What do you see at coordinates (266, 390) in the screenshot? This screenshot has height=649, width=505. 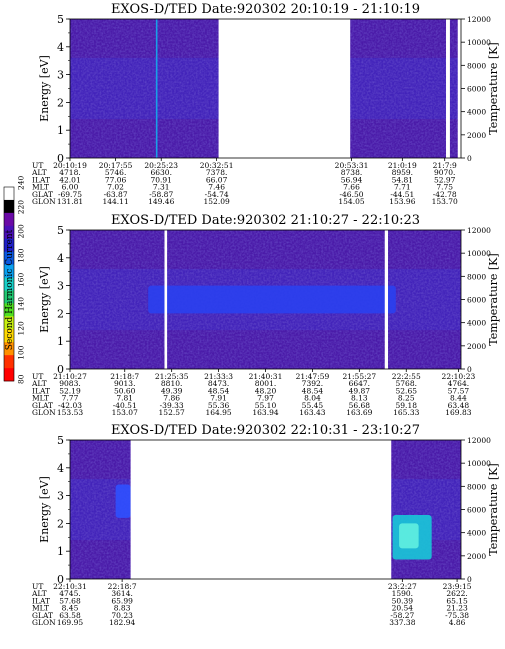 I see `table-cell: 48.20` at bounding box center [266, 390].